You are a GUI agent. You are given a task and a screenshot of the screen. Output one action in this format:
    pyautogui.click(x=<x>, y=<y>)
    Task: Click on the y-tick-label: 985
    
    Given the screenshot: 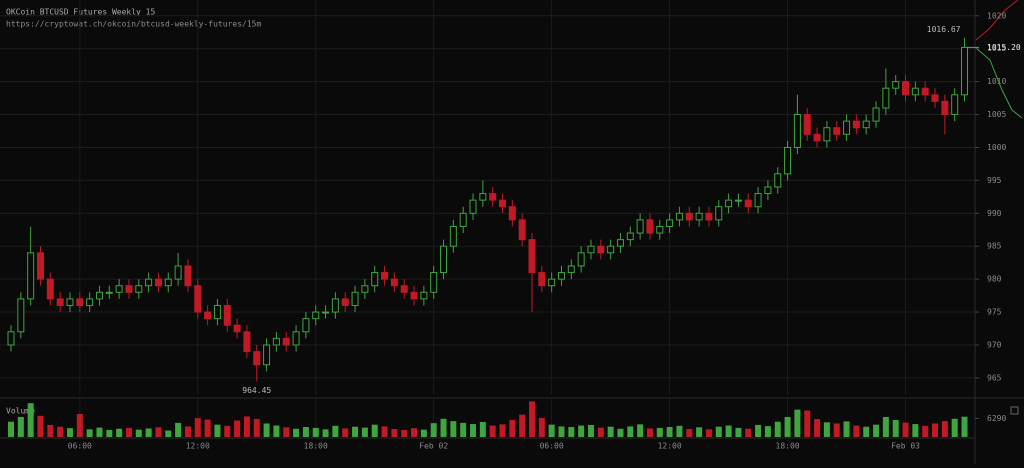 What is the action you would take?
    pyautogui.click(x=994, y=246)
    